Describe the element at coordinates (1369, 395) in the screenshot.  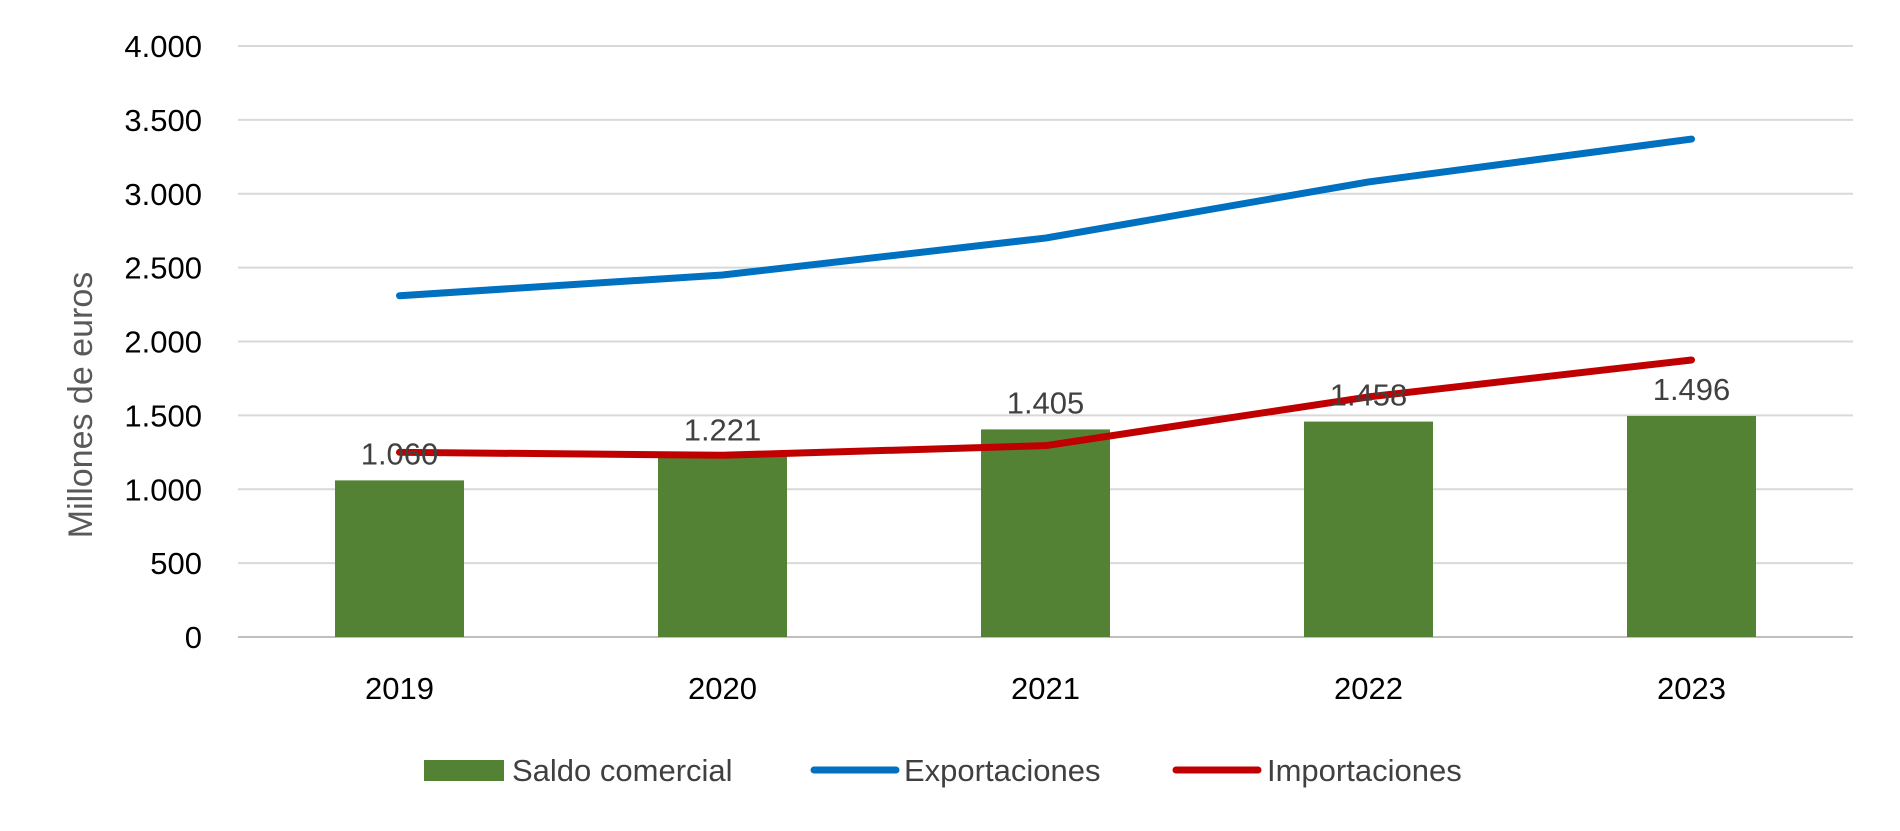
I see `data-label: 1.458` at that location.